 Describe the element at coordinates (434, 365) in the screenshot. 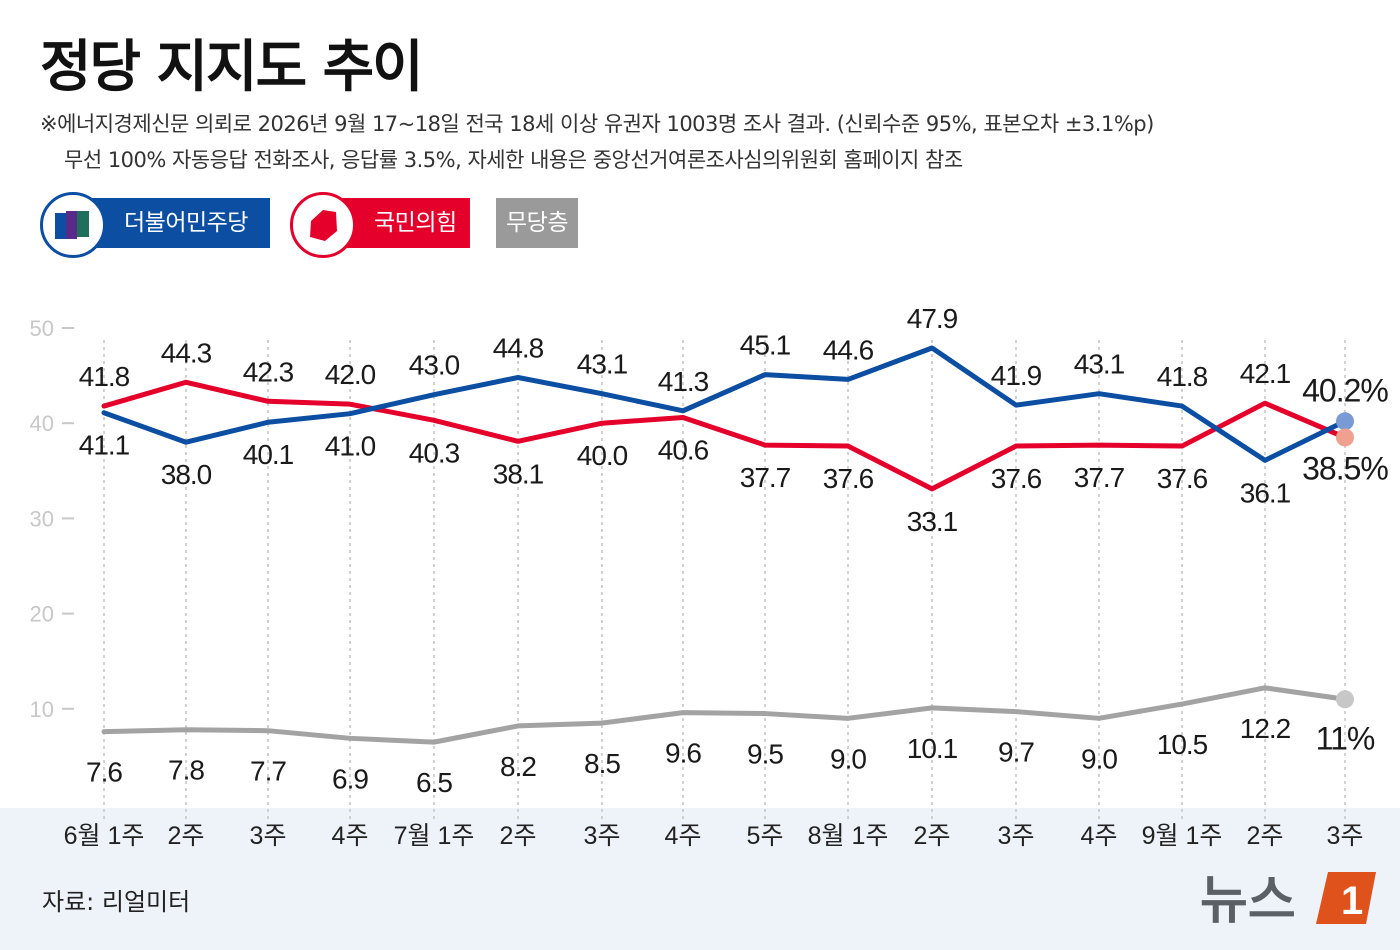

I see `data-label: 43.0` at that location.